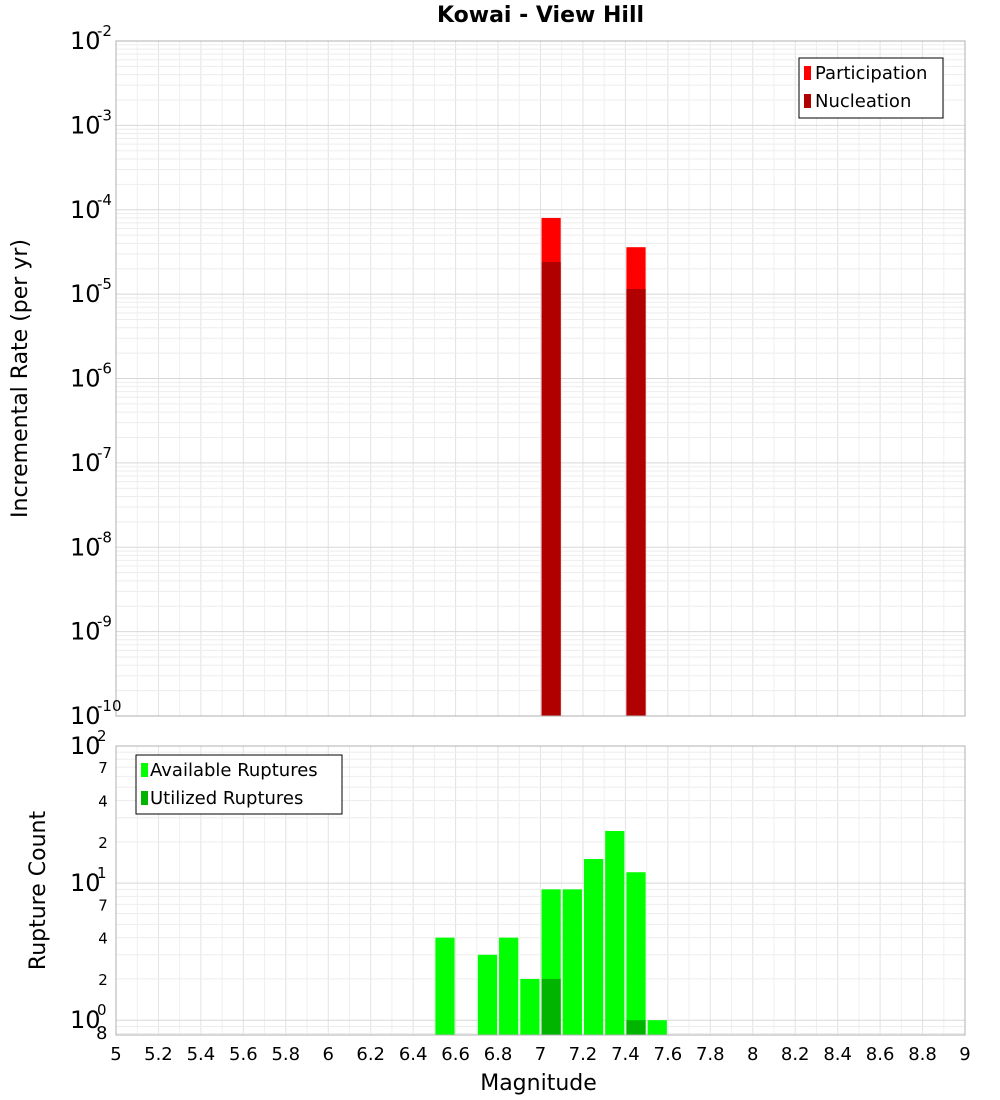  What do you see at coordinates (413, 1054) in the screenshot?
I see `x-tick-label: 6.4` at bounding box center [413, 1054].